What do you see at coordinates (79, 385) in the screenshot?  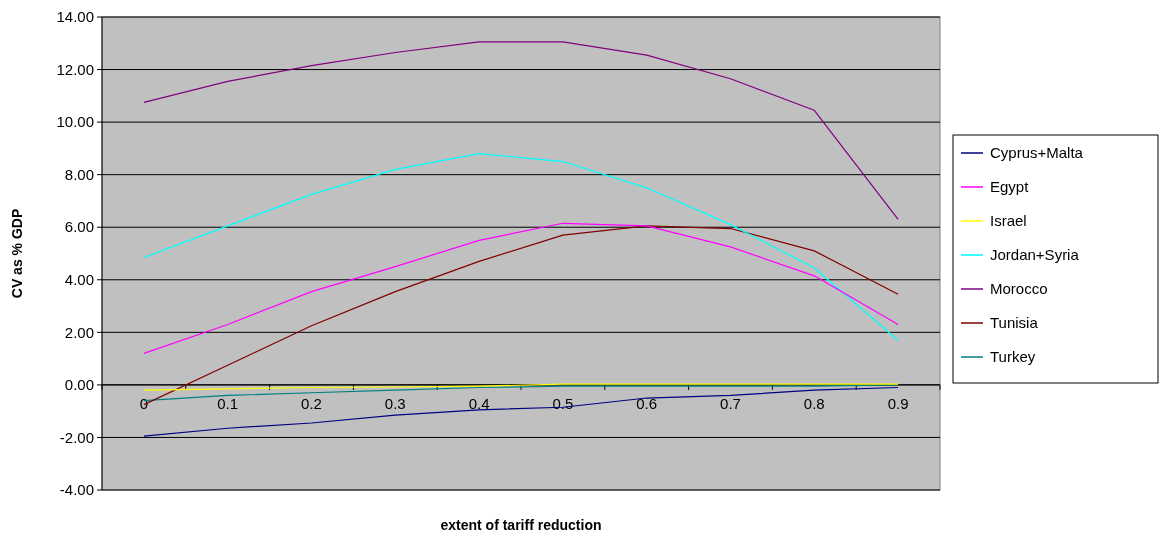 I see `y-tick-label: 0.00` at bounding box center [79, 385].